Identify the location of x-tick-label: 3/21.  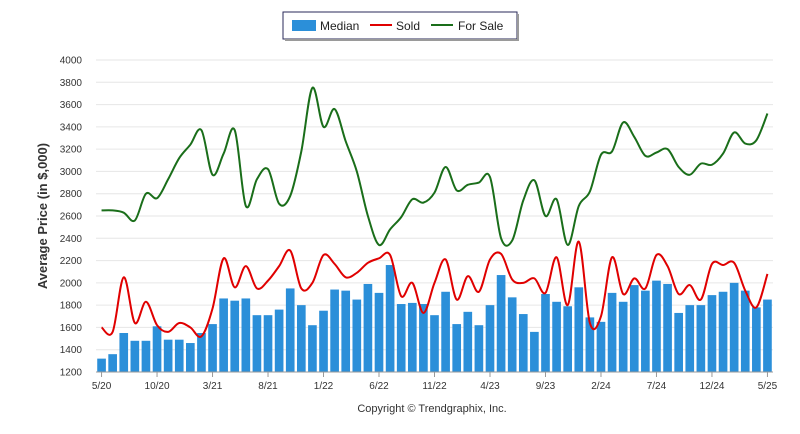
(213, 386).